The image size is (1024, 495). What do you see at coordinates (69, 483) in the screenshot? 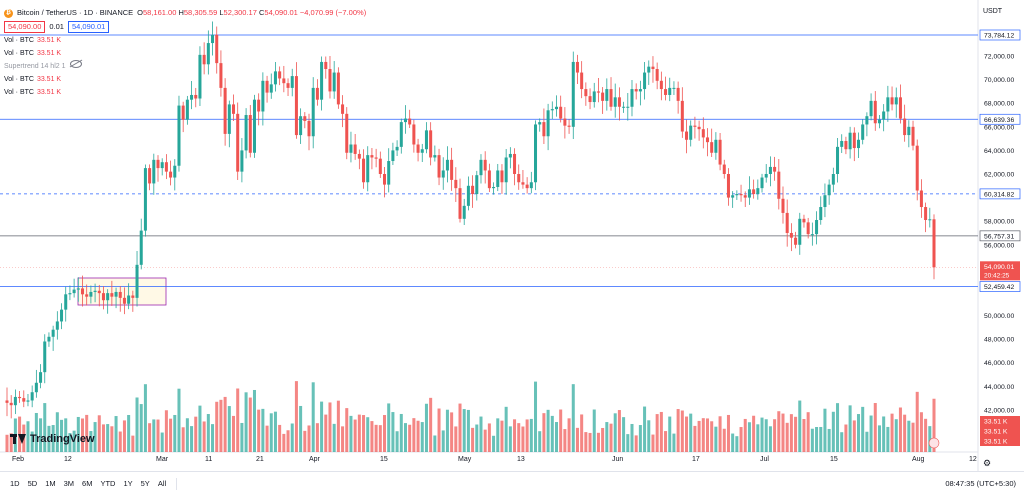
I see `range-3m: 3M` at bounding box center [69, 483].